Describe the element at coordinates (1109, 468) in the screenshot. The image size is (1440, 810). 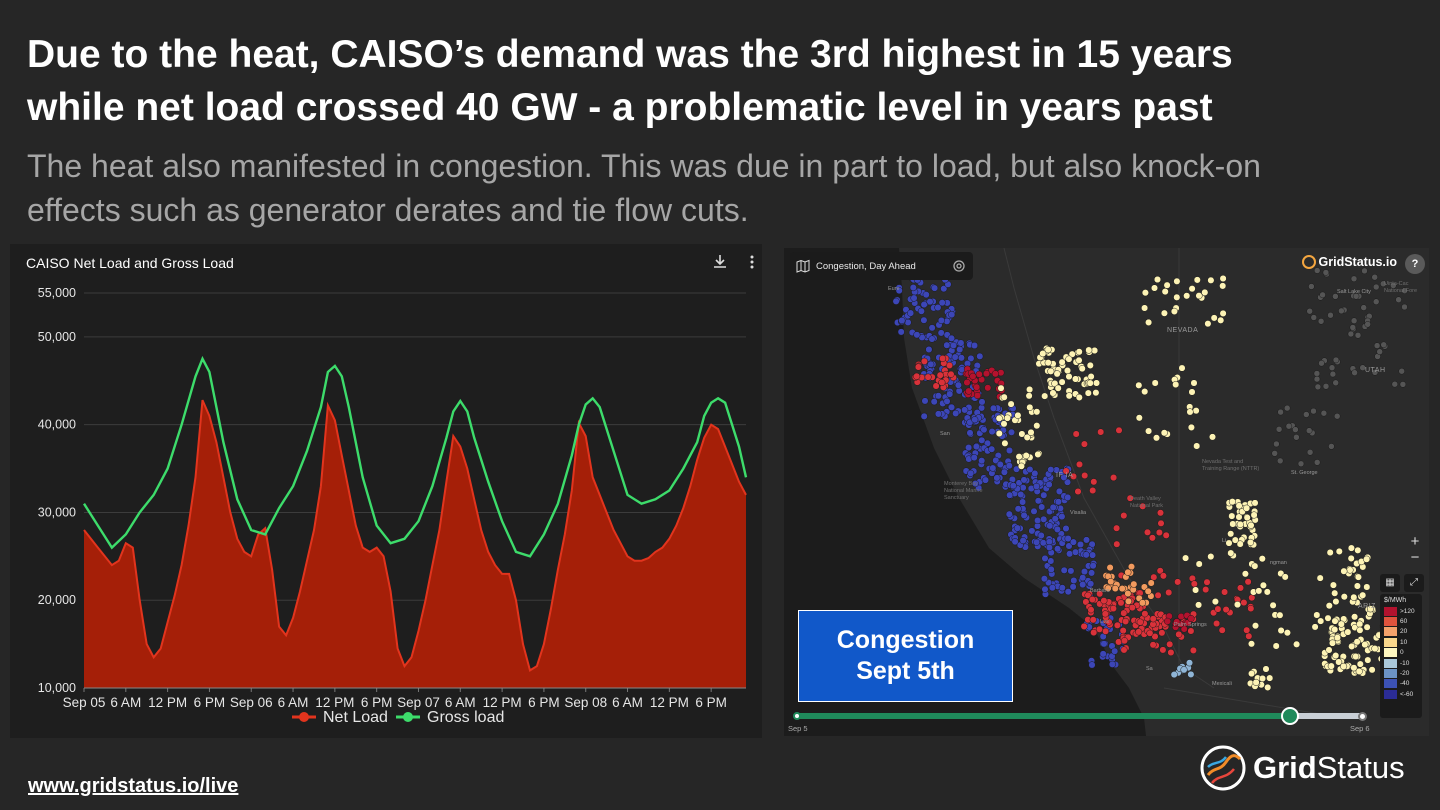
I see `state-border` at that location.